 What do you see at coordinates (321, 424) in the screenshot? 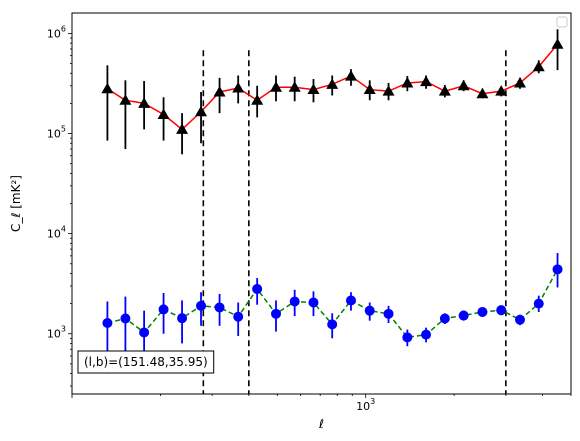
I see `x-axis-label: ℓ` at bounding box center [321, 424].